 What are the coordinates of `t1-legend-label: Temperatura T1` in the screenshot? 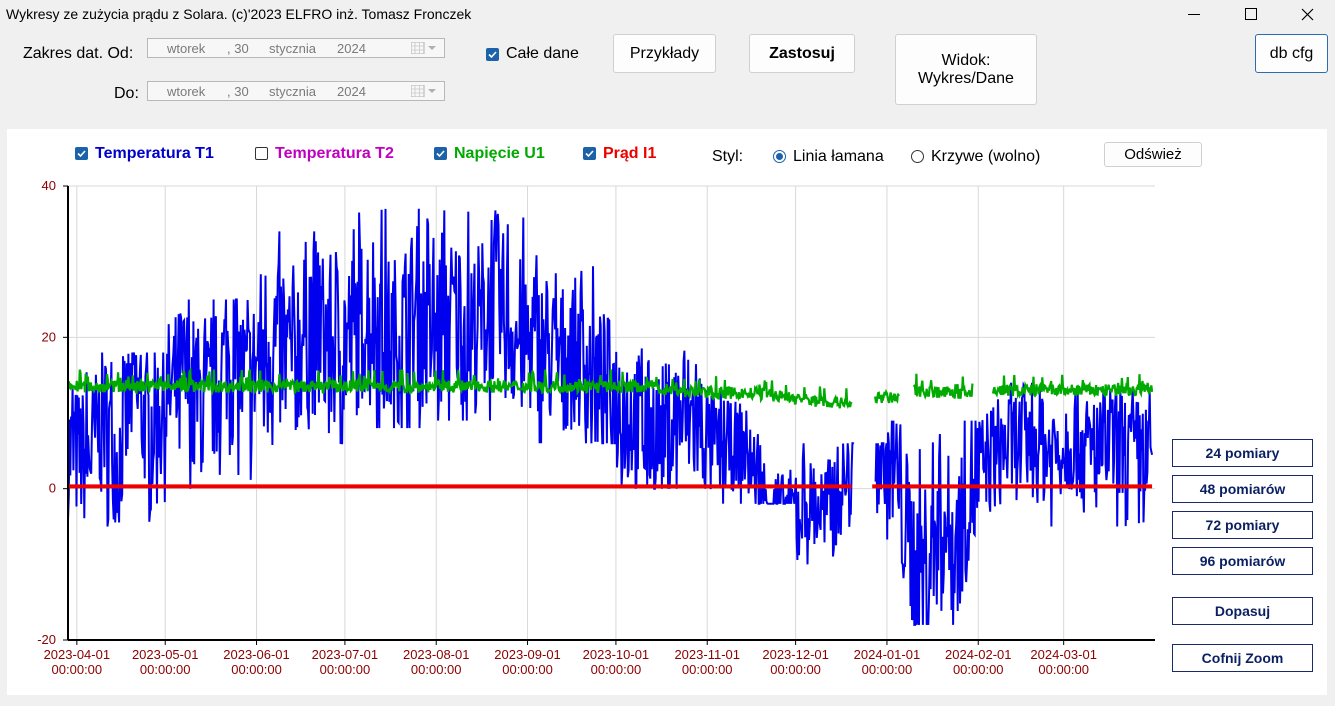 It's located at (154, 153).